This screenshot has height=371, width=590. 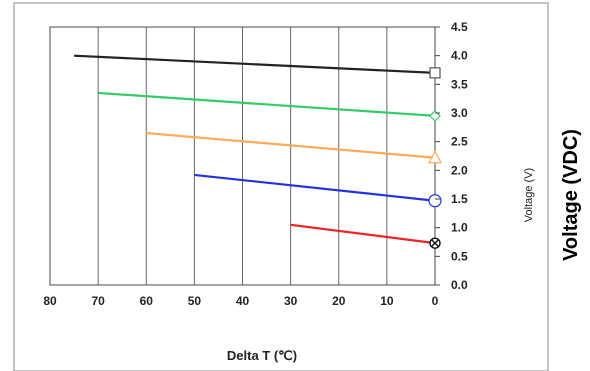 What do you see at coordinates (50, 301) in the screenshot?
I see `x-tick-label: 80` at bounding box center [50, 301].